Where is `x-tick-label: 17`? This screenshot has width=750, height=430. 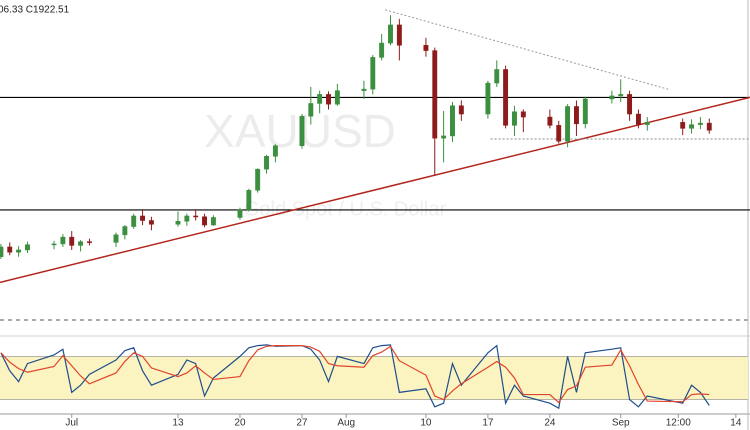 x-tick-label: 17 is located at coordinates (488, 423).